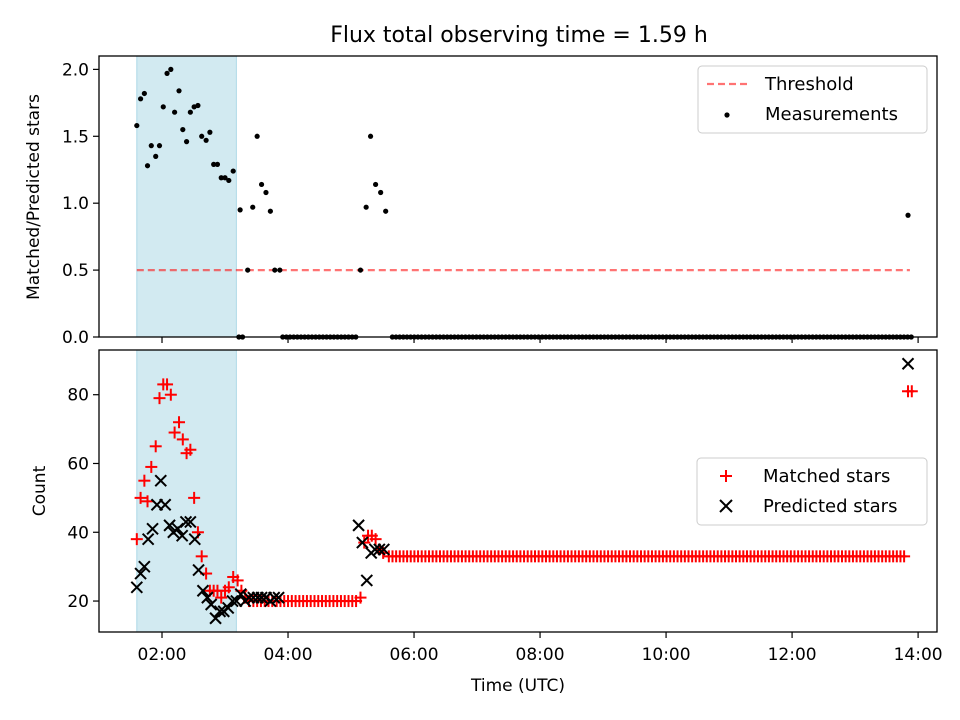 This screenshot has width=960, height=720. Describe the element at coordinates (831, 114) in the screenshot. I see `legend-measurements-label: Measurements` at that location.